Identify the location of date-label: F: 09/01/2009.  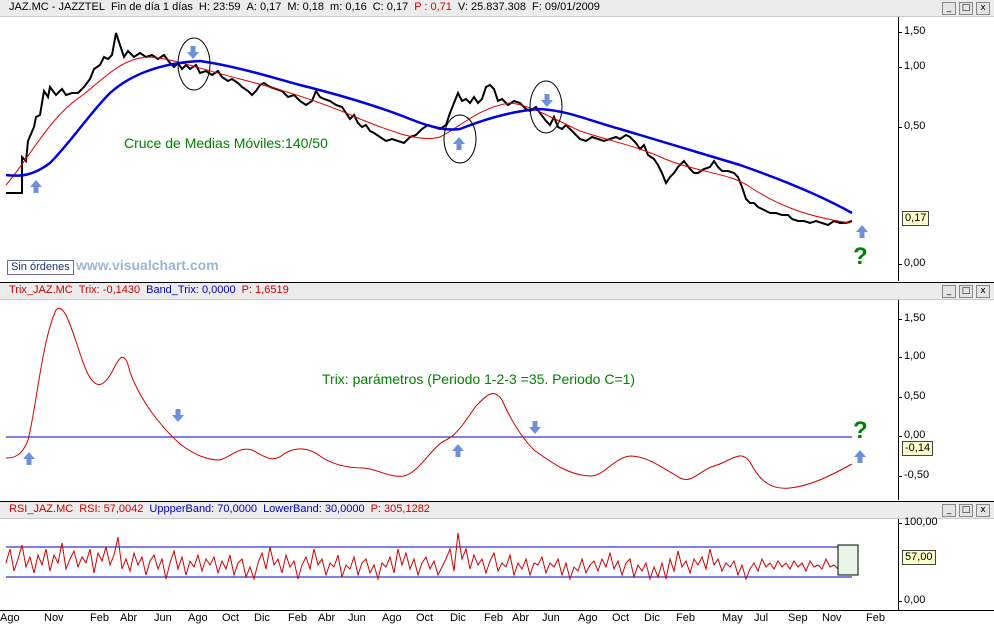
(566, 7).